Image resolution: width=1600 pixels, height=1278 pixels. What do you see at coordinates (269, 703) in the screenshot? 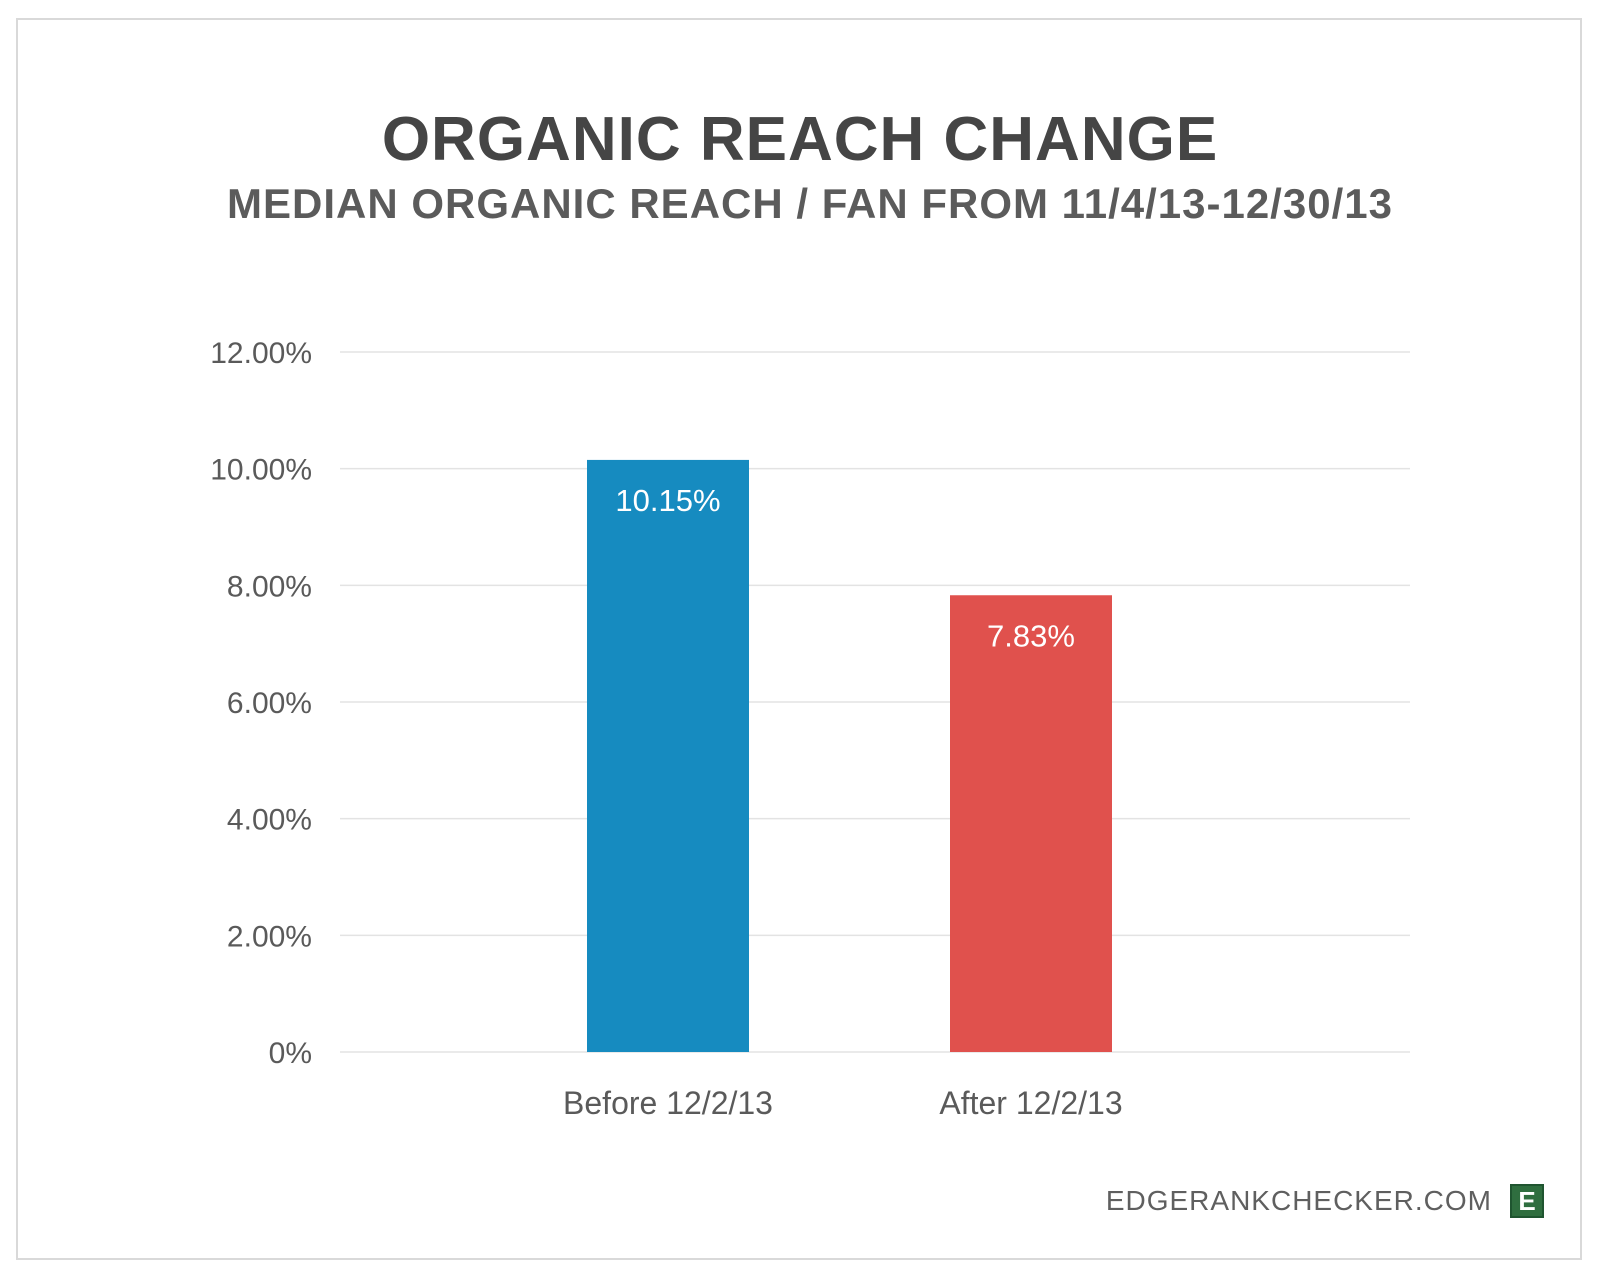
I see `y-tick-label: 6.00%` at bounding box center [269, 703].